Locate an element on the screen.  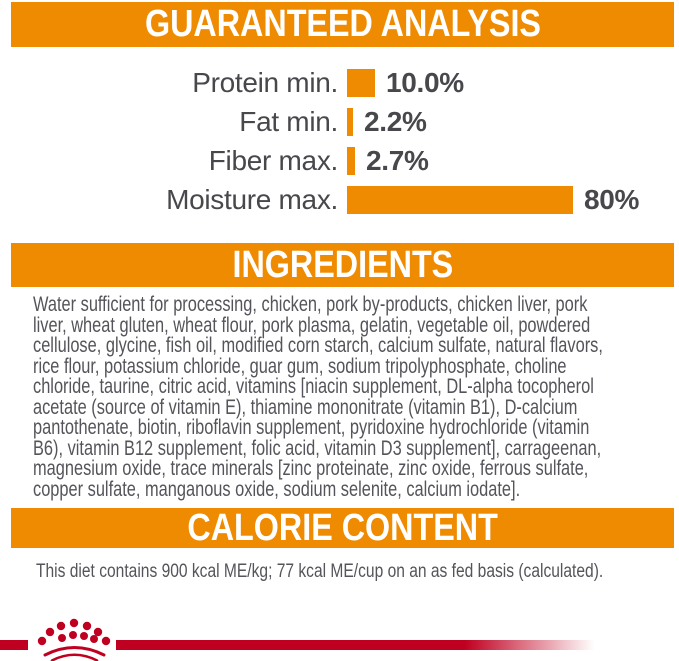
analysis-label: Fiber max. is located at coordinates (273, 160).